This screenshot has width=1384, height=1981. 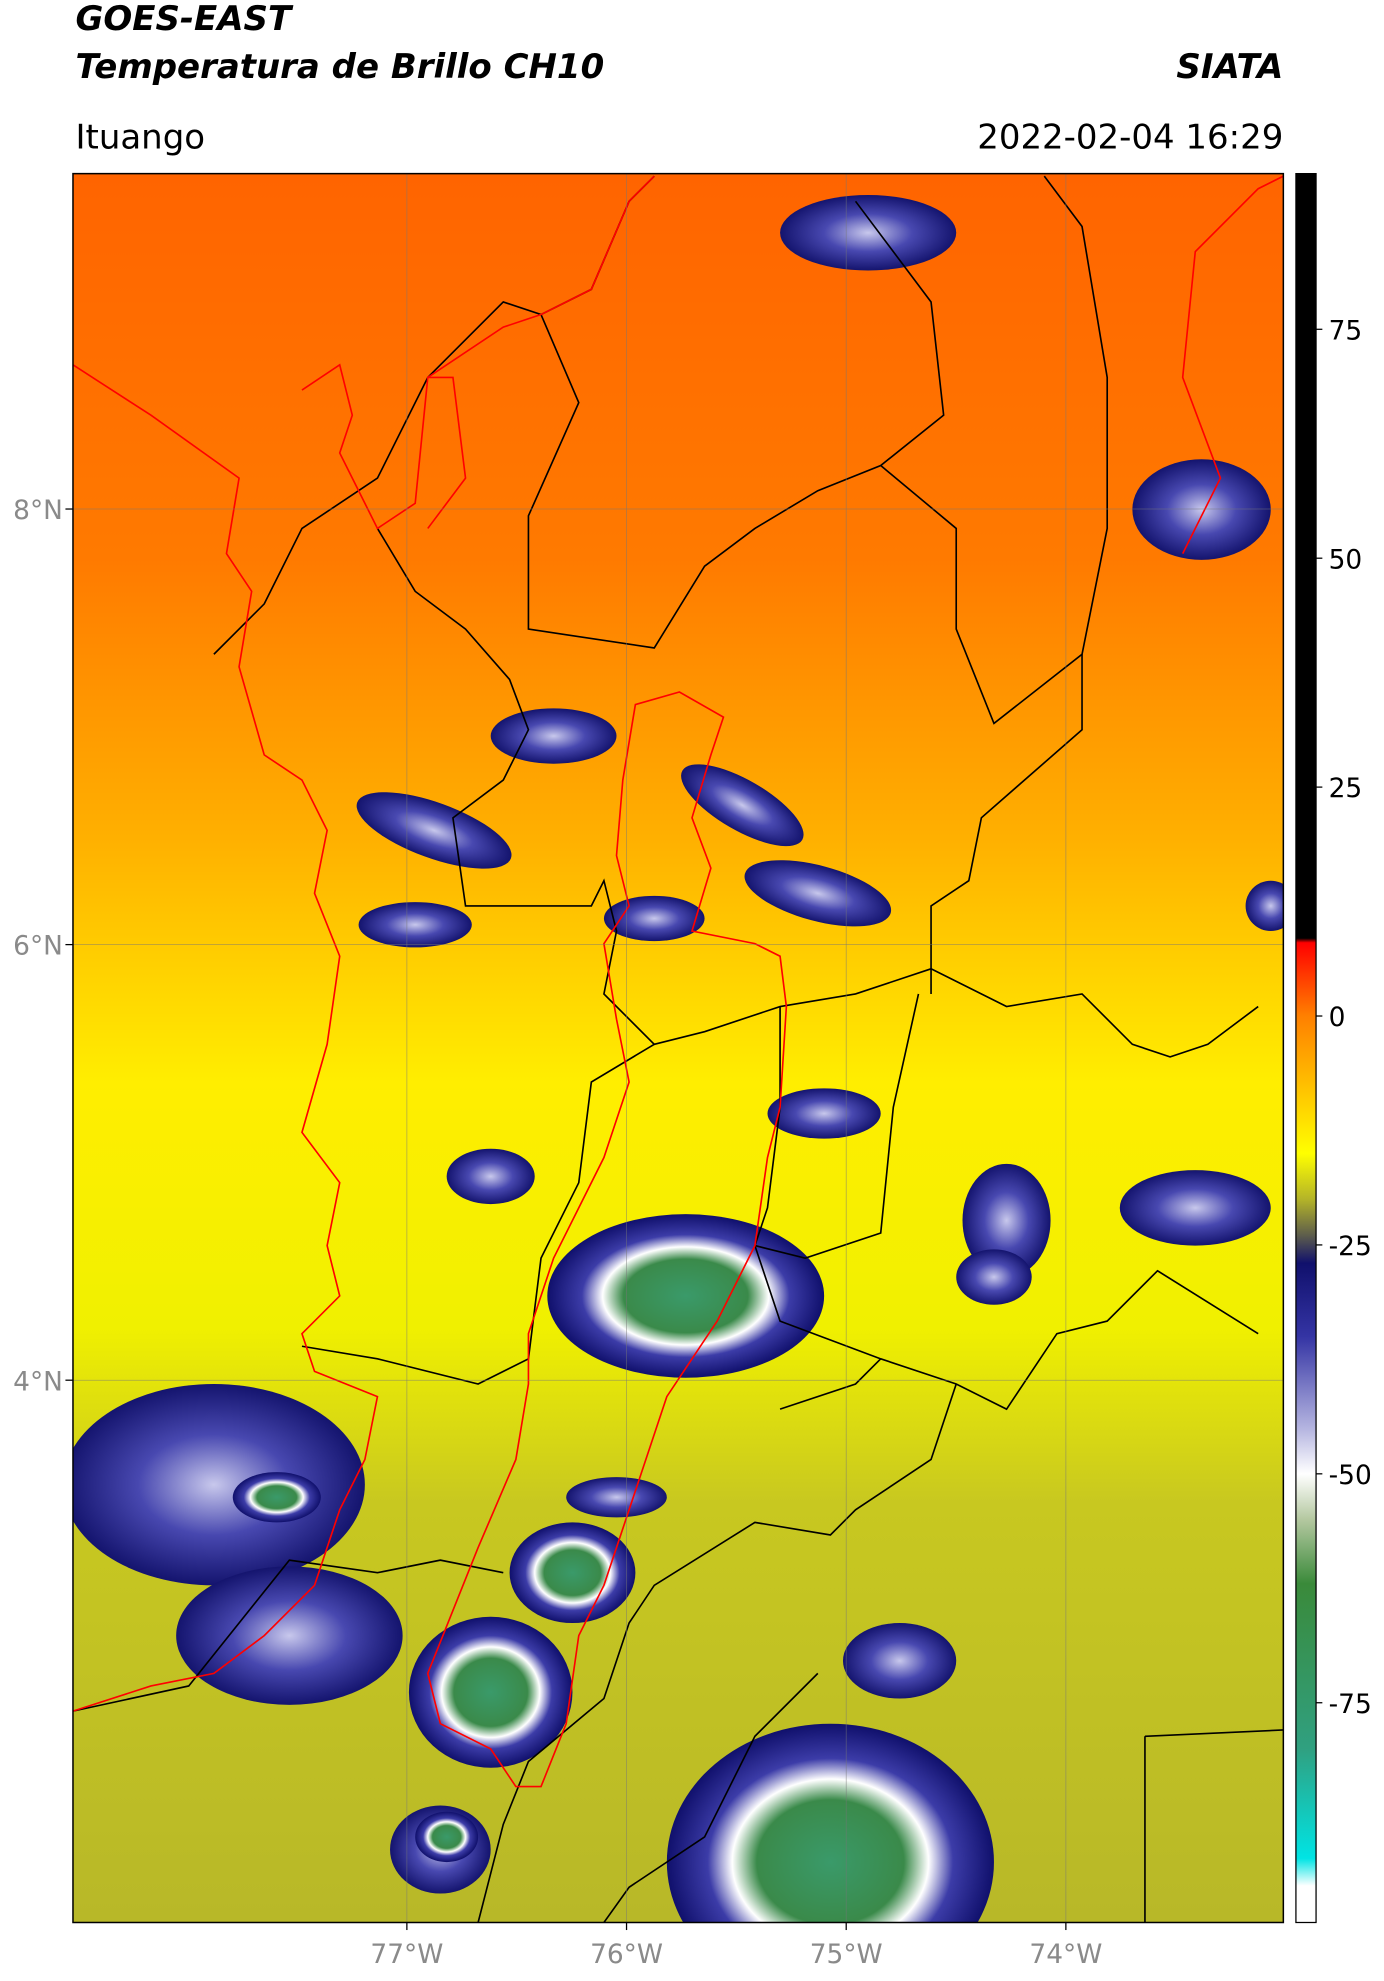 I want to click on source: SIATA, so click(x=1229, y=67).